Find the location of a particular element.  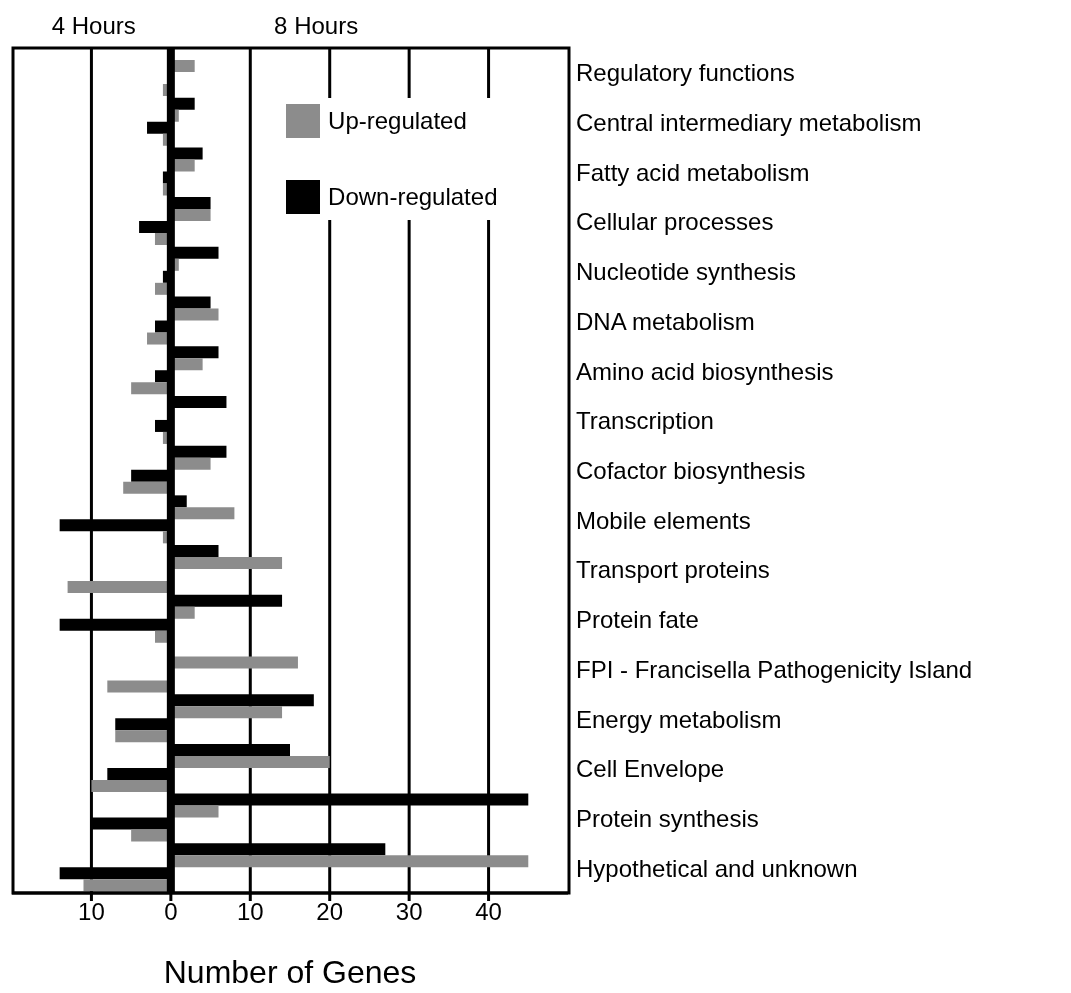

x-tick-label: 20 is located at coordinates (330, 912).